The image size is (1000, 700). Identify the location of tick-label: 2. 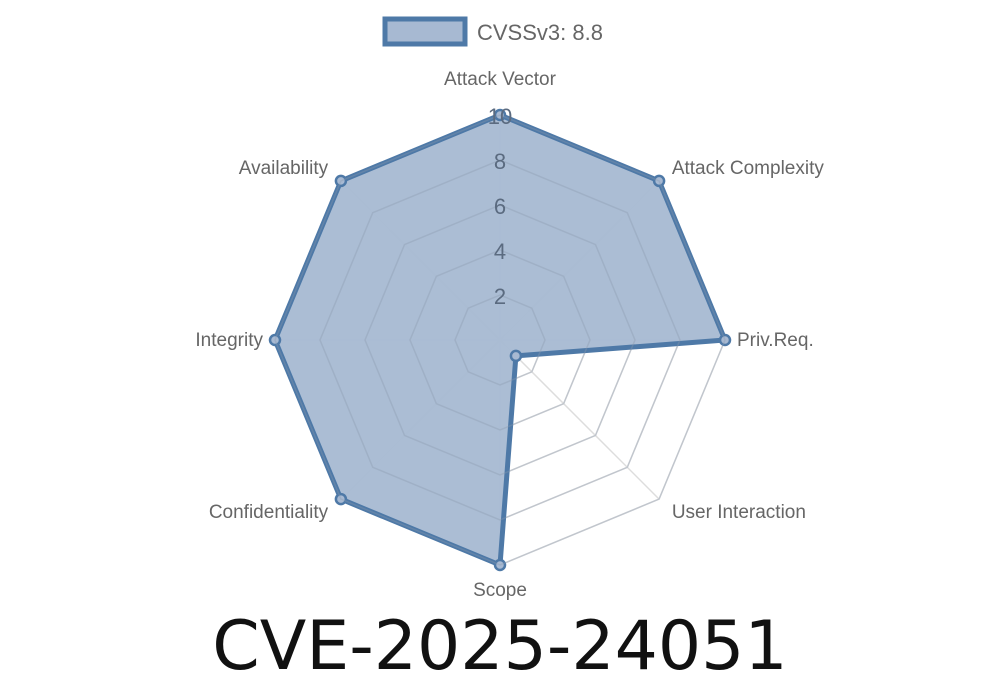
(500, 296).